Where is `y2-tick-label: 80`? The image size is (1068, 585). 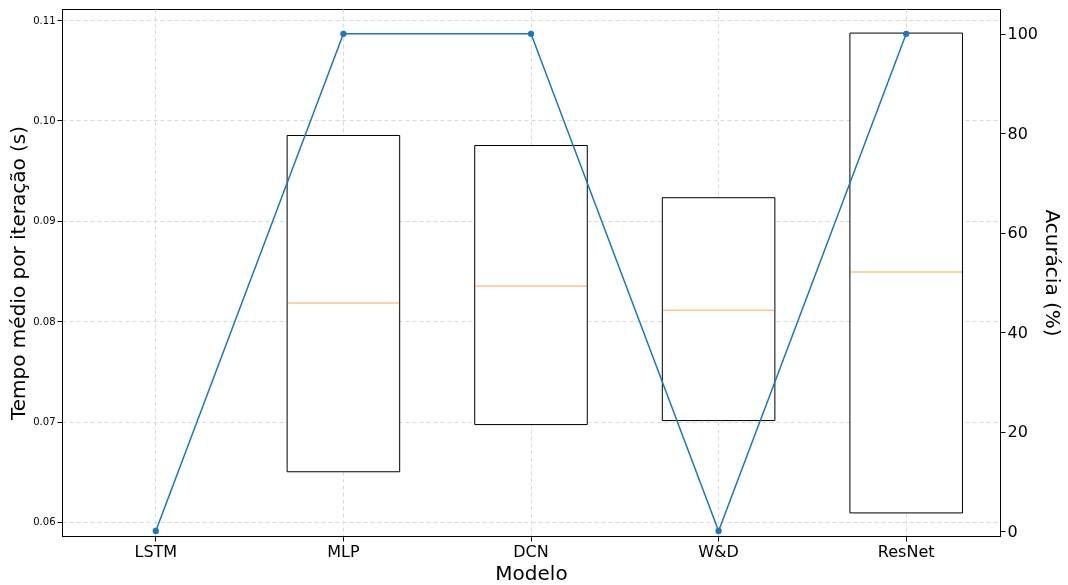
y2-tick-label: 80 is located at coordinates (1017, 133).